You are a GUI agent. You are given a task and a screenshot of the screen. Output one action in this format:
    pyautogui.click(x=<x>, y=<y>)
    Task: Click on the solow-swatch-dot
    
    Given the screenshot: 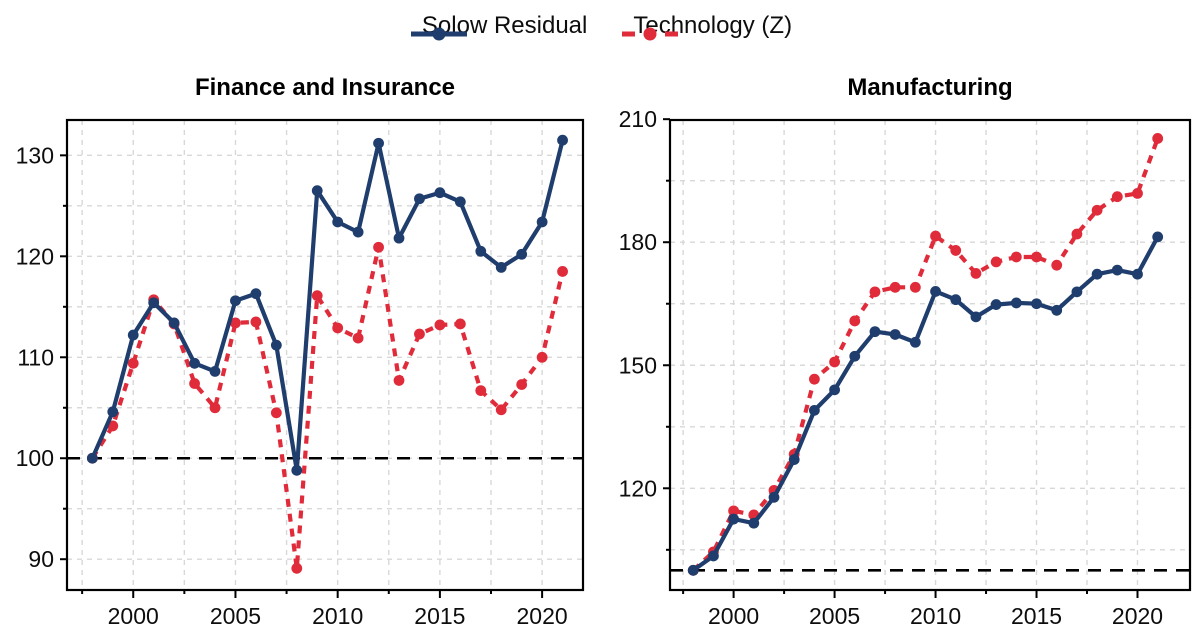 What is the action you would take?
    pyautogui.click(x=439, y=34)
    